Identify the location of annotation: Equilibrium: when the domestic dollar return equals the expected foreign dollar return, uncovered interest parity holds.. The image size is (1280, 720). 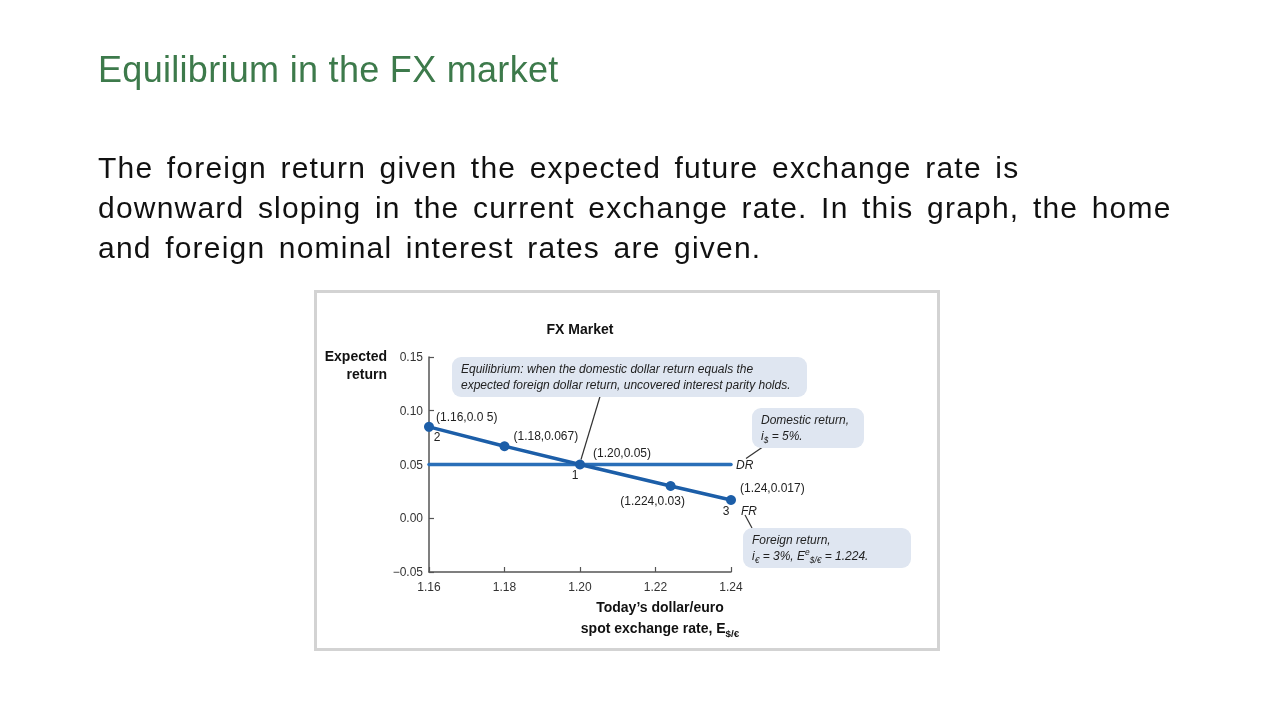
(629, 376).